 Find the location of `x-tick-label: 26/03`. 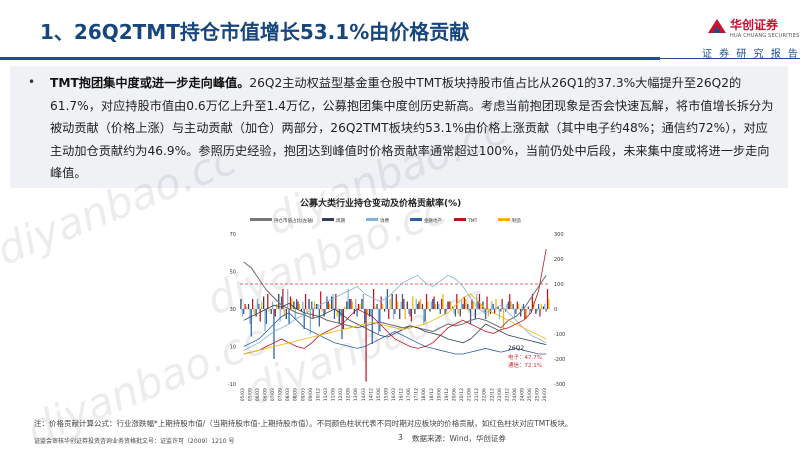

x-tick-label: 26/03 is located at coordinates (545, 394).